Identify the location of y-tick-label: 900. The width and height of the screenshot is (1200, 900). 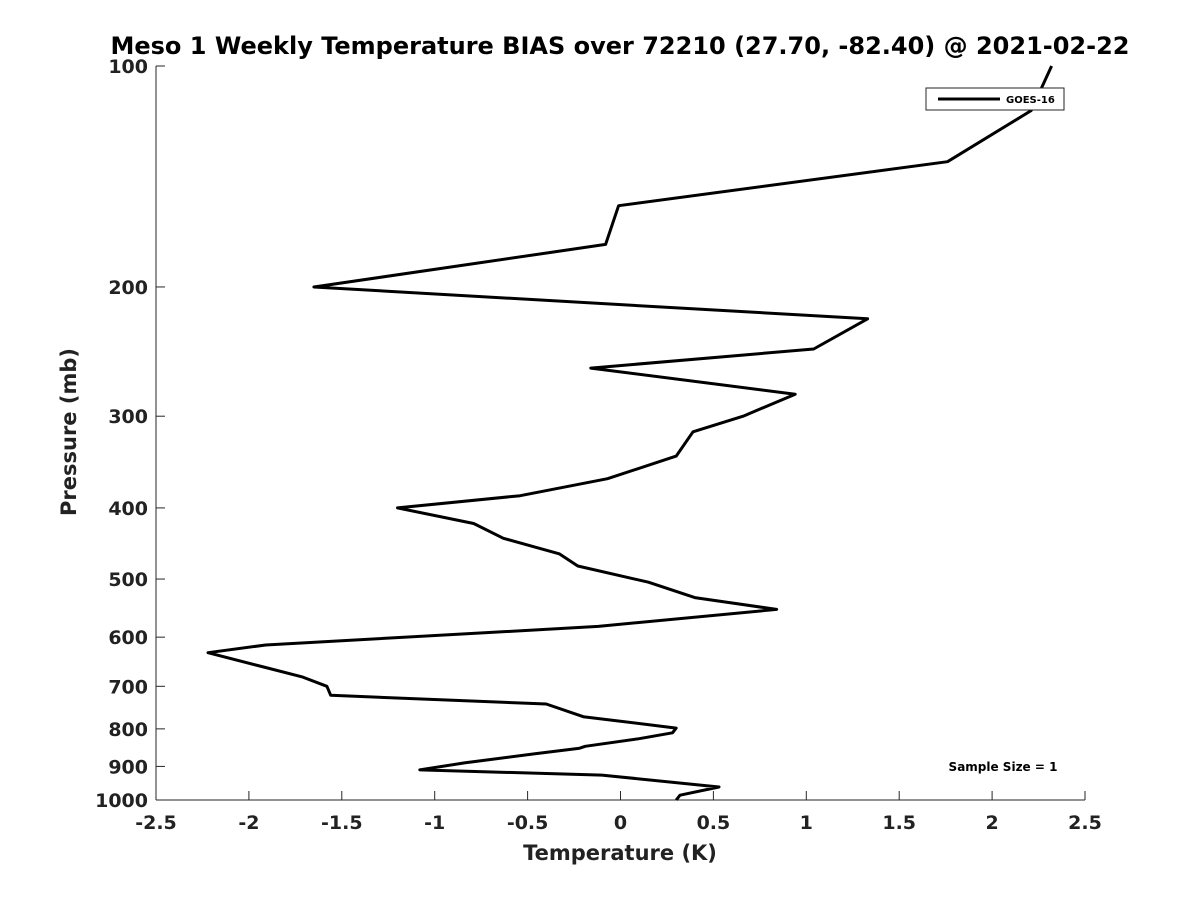
(128, 767).